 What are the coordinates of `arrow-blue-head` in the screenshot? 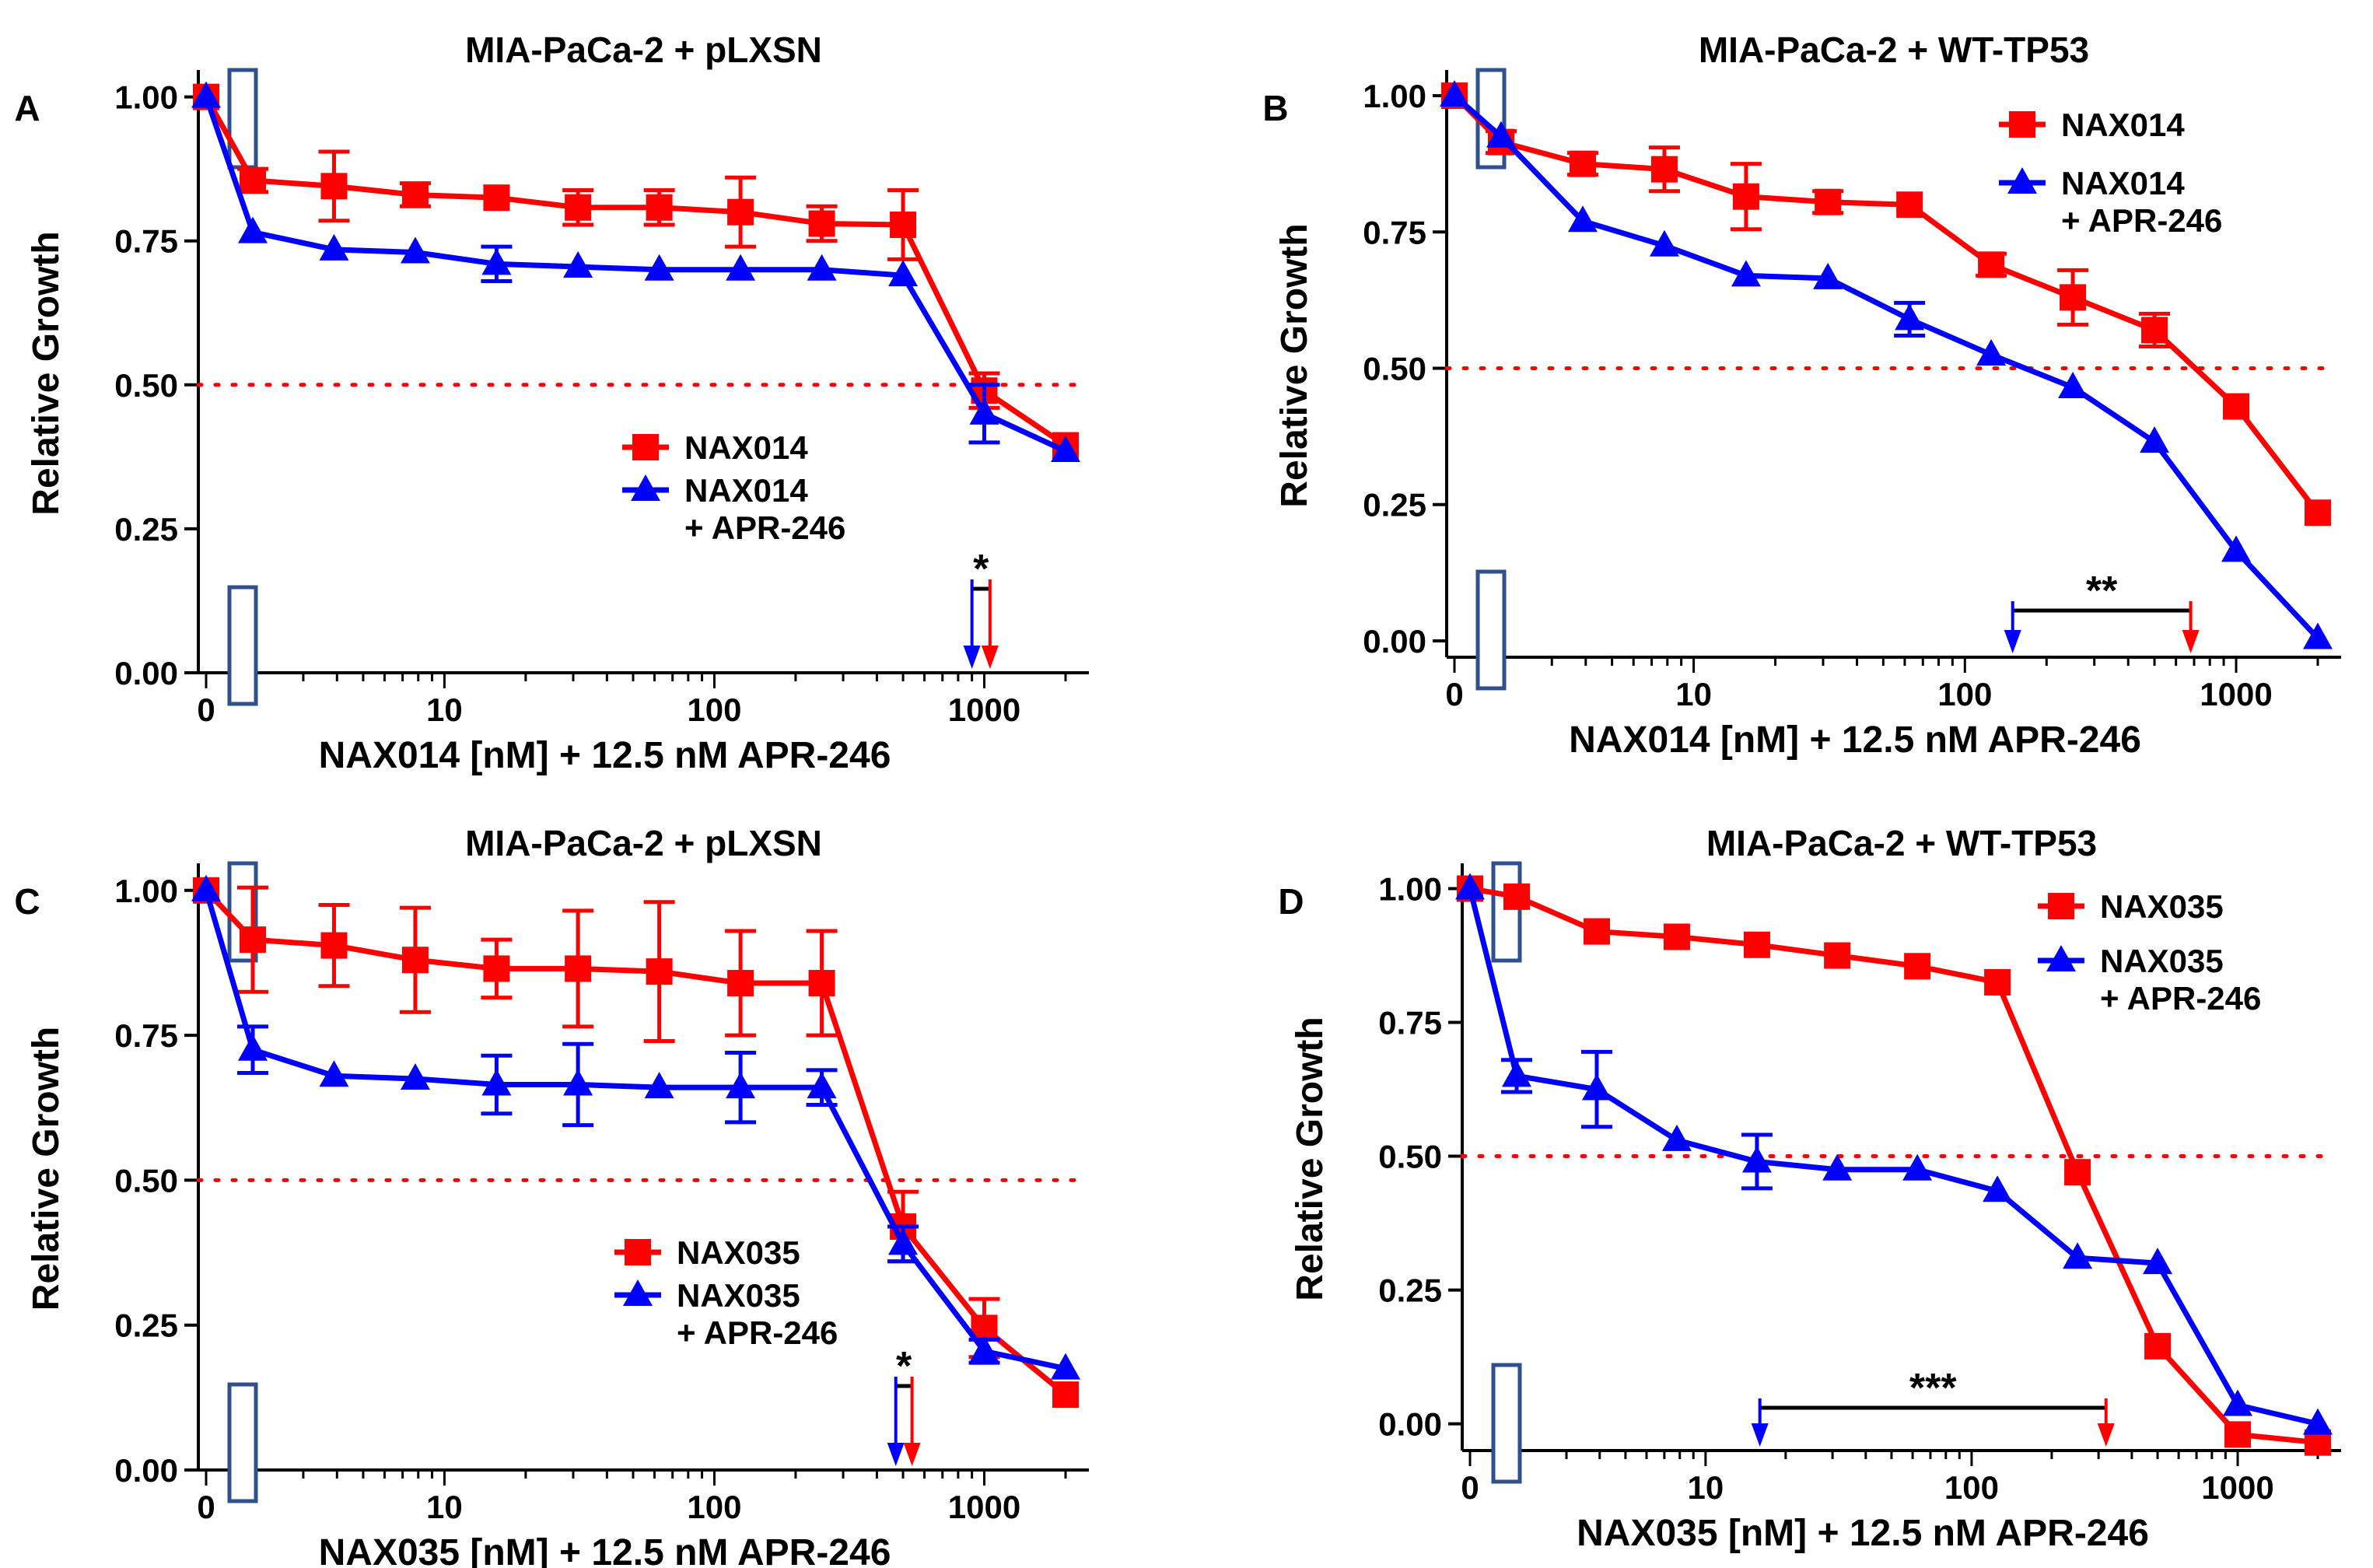 It's located at (972, 657).